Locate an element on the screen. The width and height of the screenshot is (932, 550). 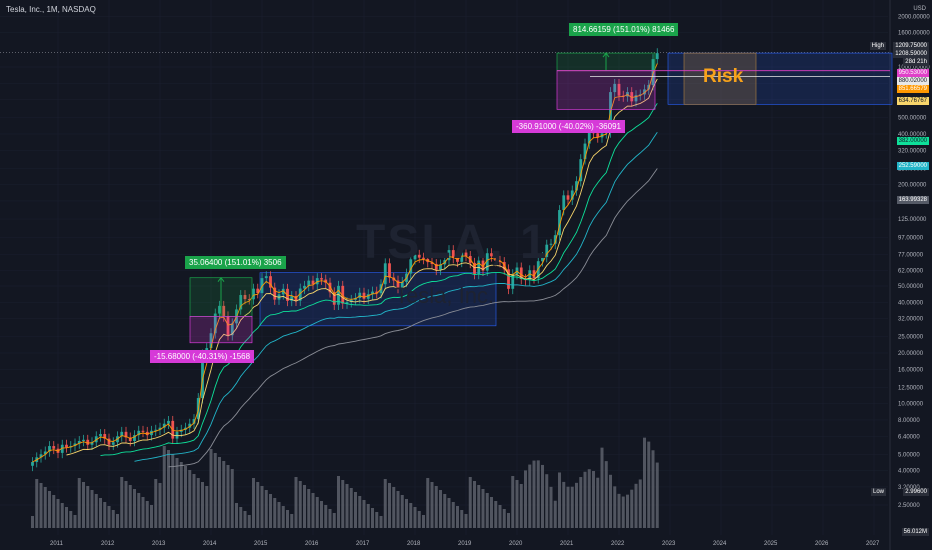
y-tick-label: 20.00000 is located at coordinates (911, 354).